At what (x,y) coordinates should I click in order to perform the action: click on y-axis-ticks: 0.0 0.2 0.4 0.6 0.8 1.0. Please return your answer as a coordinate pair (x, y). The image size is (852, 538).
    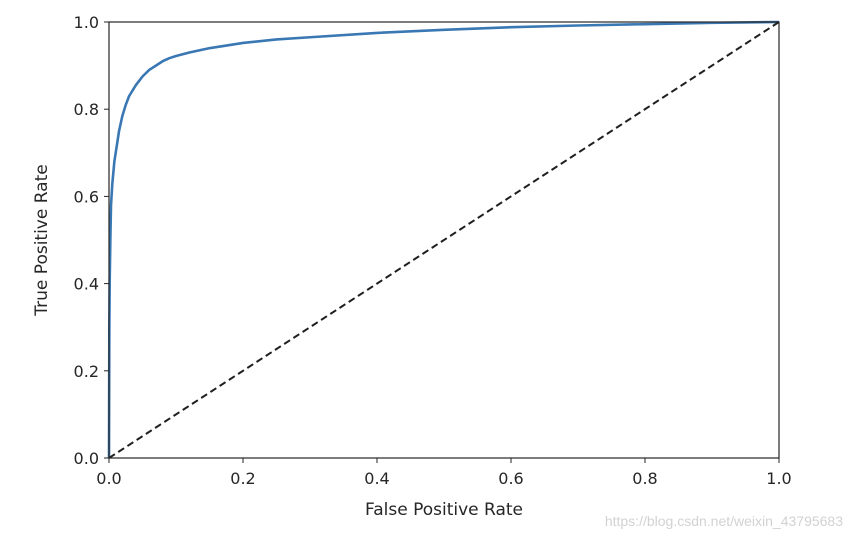
    Looking at the image, I should click on (91, 240).